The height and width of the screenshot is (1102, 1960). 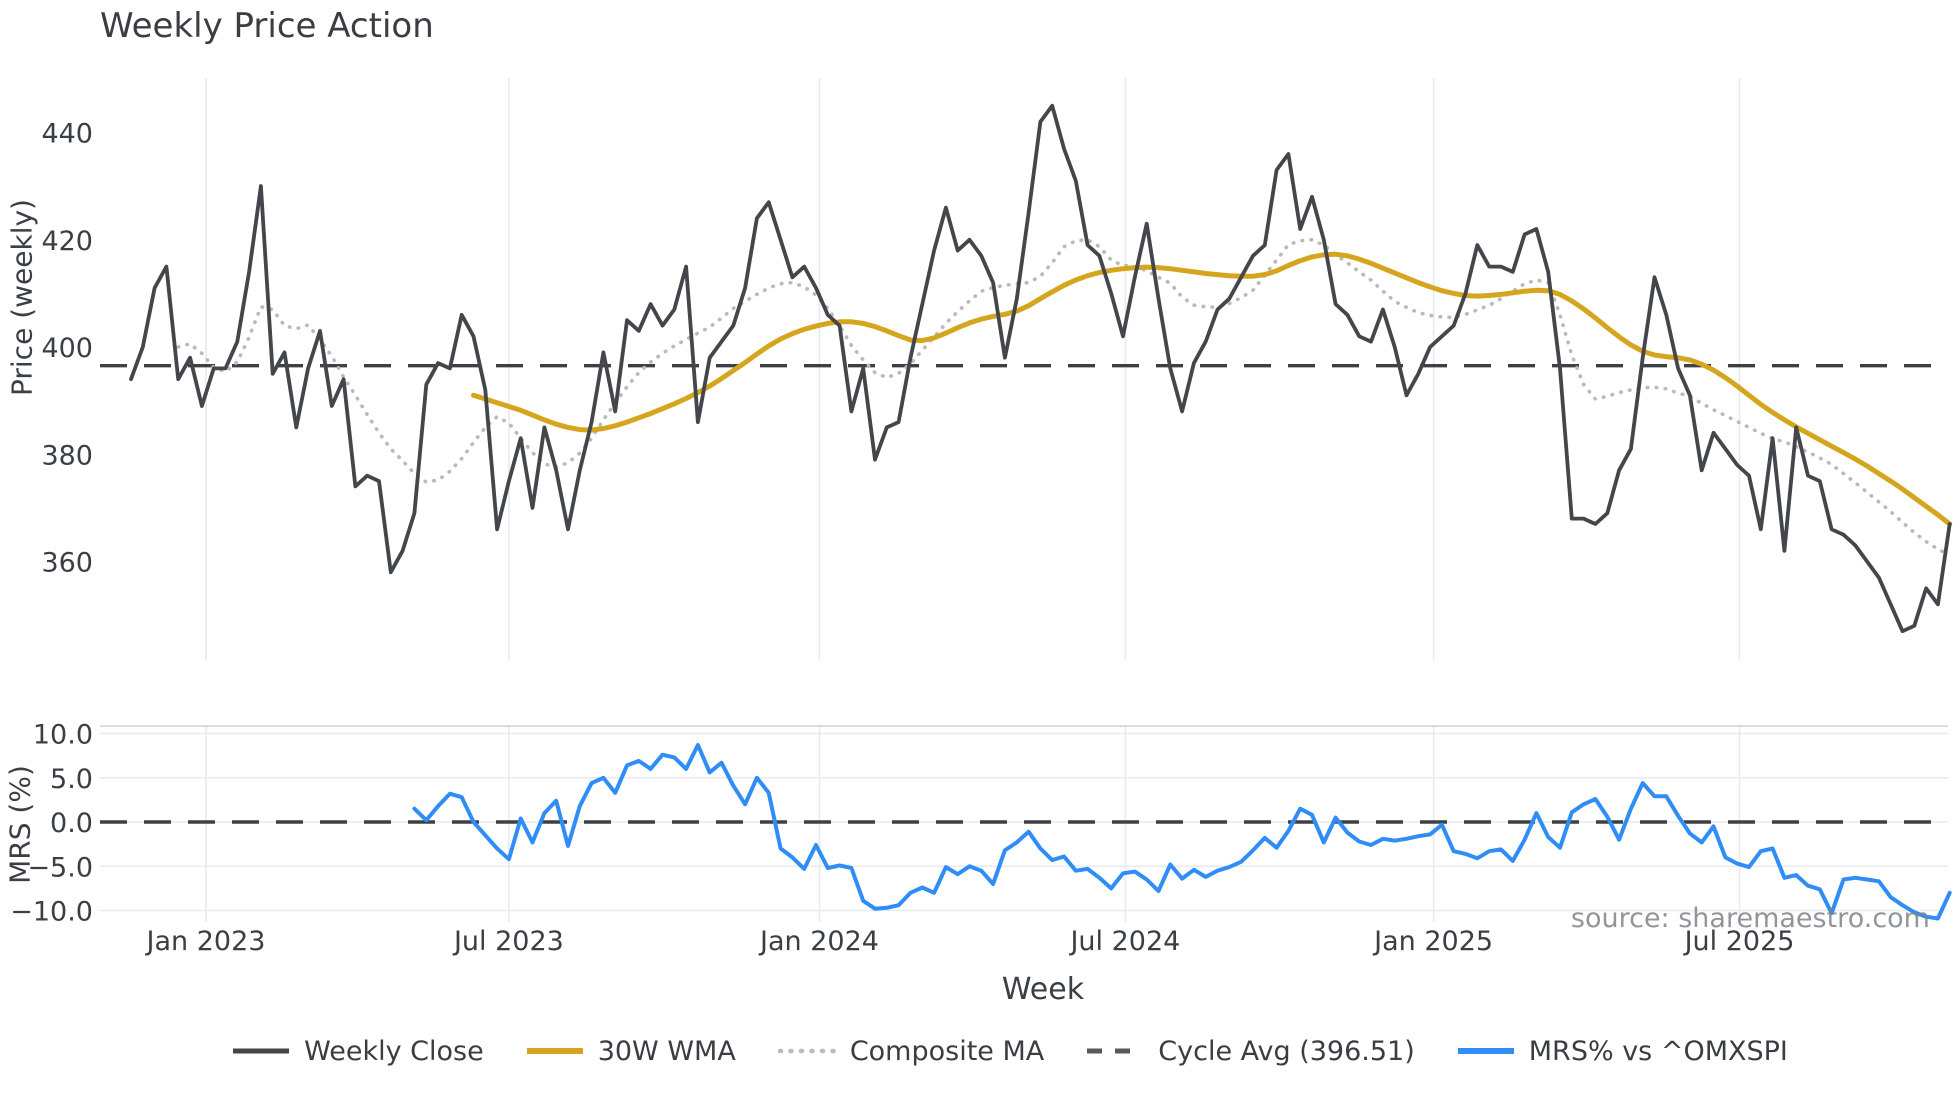 What do you see at coordinates (67, 455) in the screenshot?
I see `price-y-tick-label: 380` at bounding box center [67, 455].